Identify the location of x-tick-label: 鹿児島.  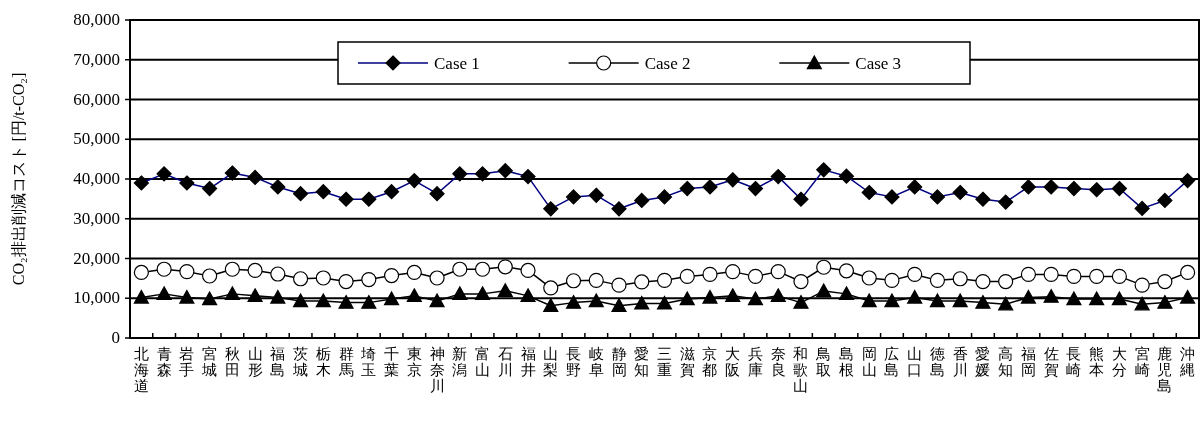
(1165, 370).